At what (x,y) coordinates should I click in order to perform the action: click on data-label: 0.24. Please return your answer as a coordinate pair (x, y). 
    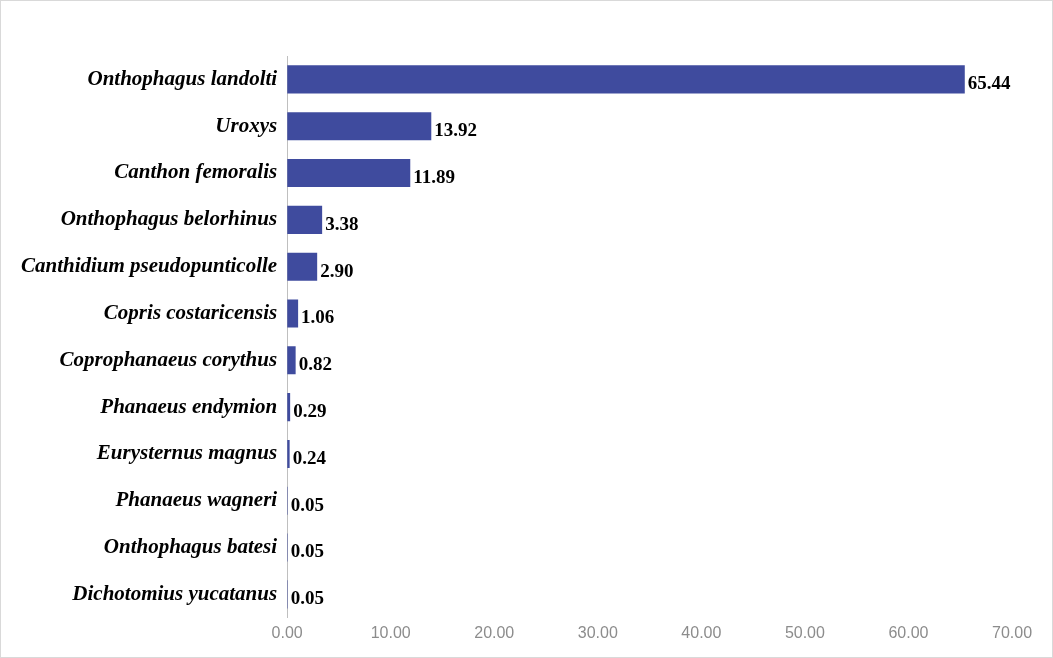
    Looking at the image, I should click on (309, 457).